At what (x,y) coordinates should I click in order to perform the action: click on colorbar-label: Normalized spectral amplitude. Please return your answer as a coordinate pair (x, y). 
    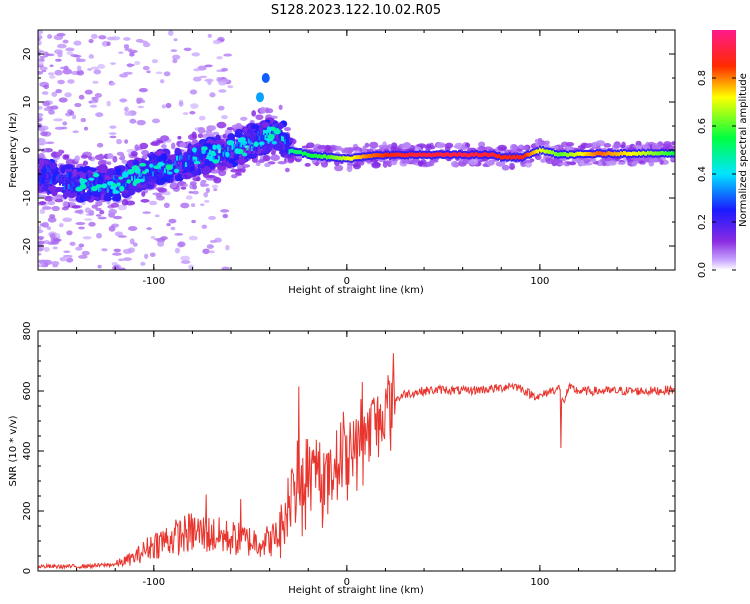
    Looking at the image, I should click on (743, 150).